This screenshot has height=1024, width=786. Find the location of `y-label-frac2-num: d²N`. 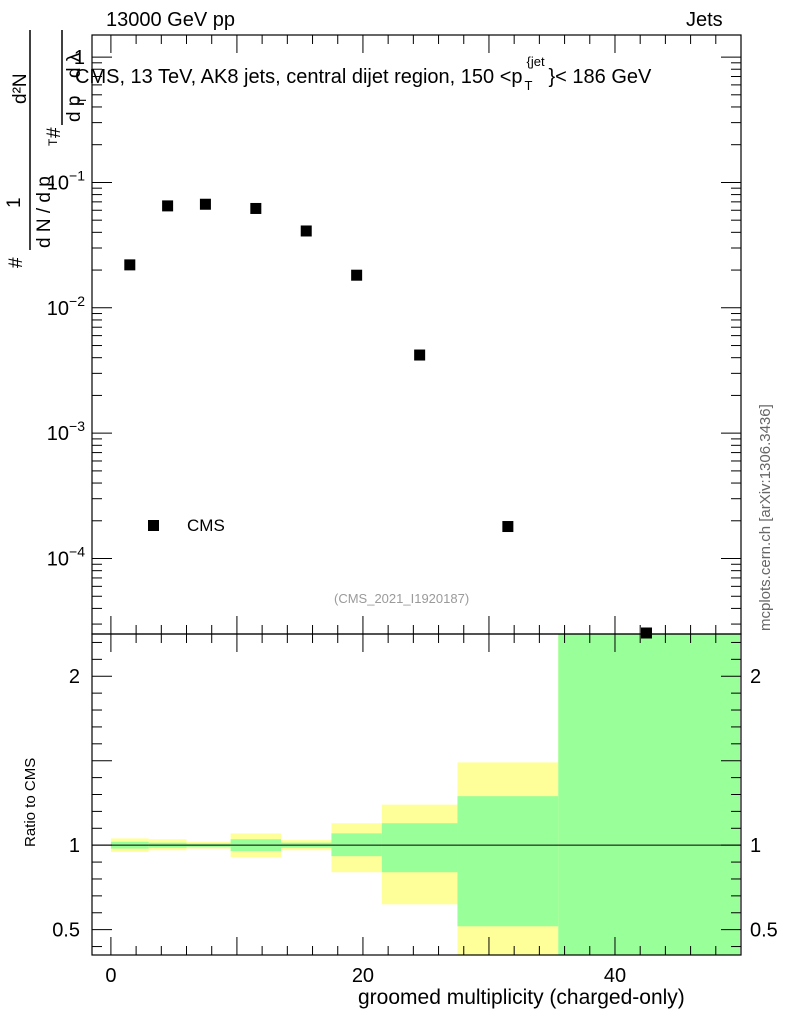

y-label-frac2-num: d²N is located at coordinates (20, 88).